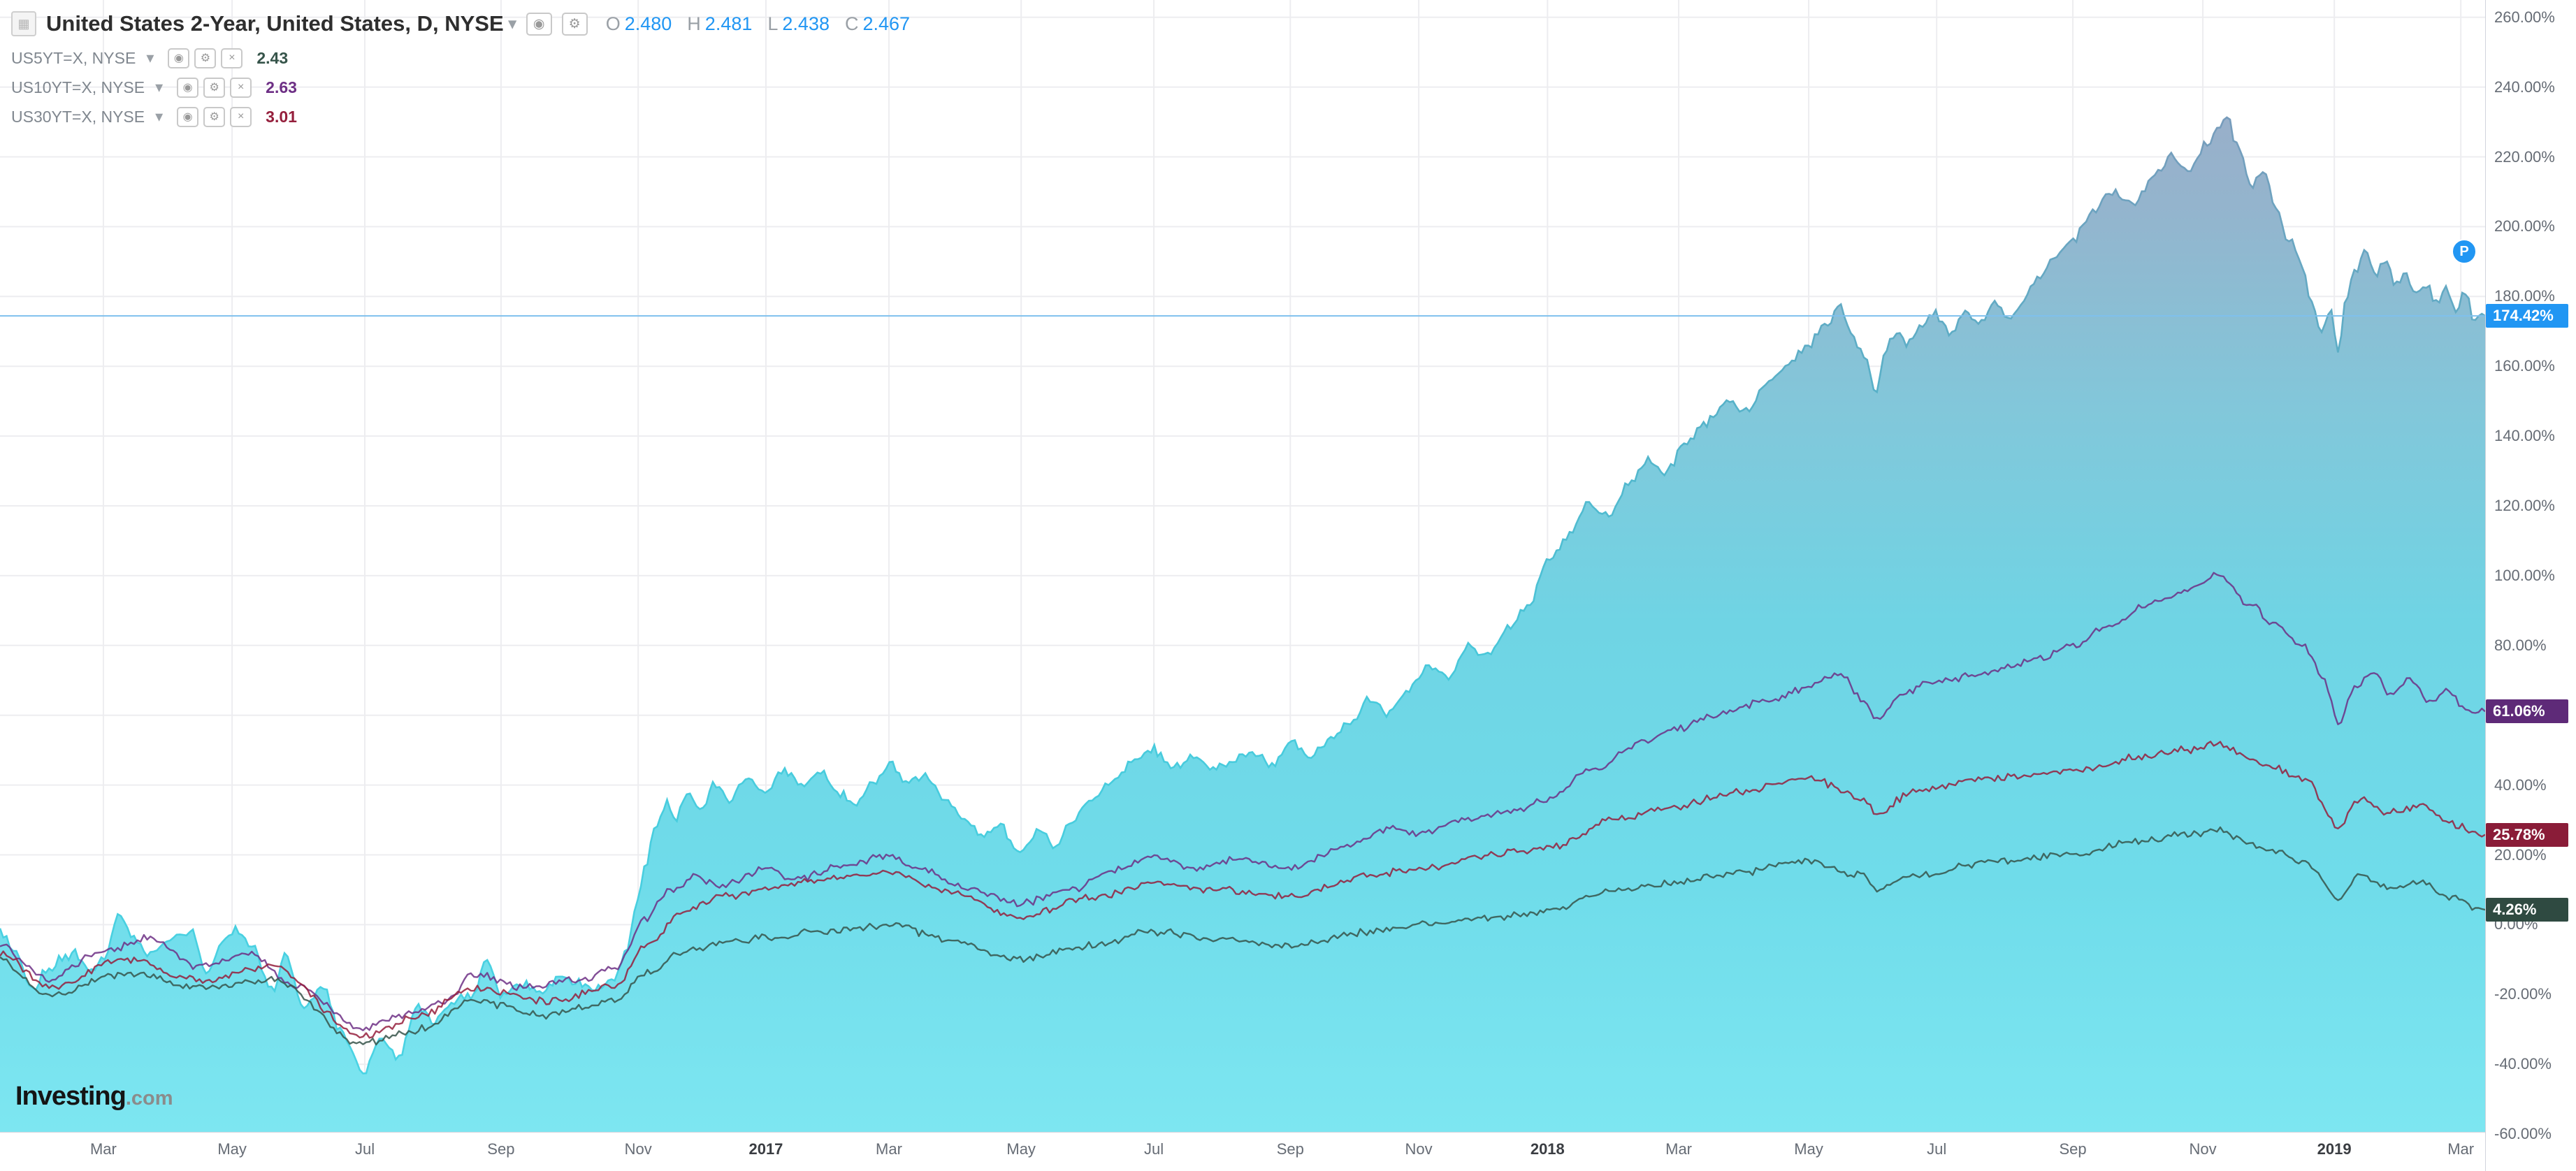 This screenshot has width=2576, height=1171. Describe the element at coordinates (2527, 316) in the screenshot. I see `price-label-US-2-Year: 174.42%` at that location.